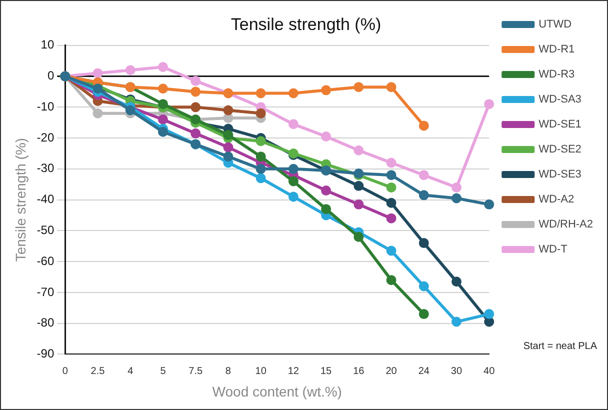  Describe the element at coordinates (555, 24) in the screenshot. I see `legend-label: UTWD` at that location.